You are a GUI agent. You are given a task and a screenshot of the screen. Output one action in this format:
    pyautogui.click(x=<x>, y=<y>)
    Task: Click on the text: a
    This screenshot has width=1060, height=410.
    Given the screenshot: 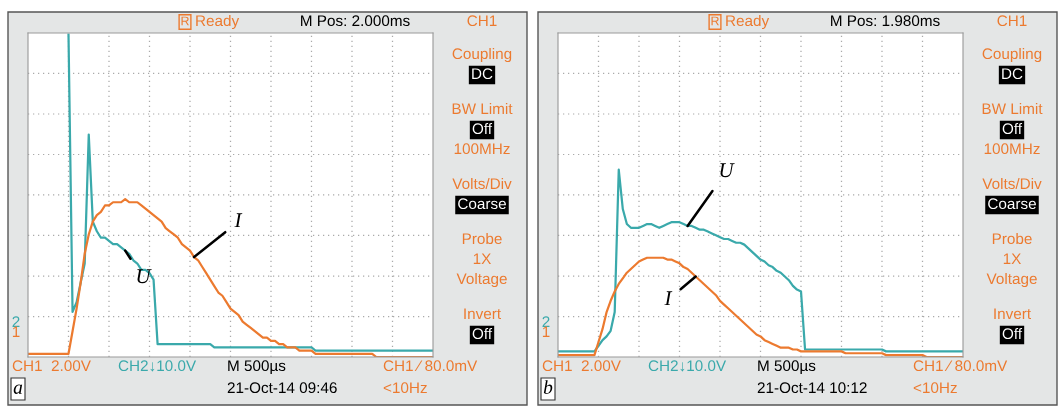 What is the action you would take?
    pyautogui.click(x=18, y=389)
    